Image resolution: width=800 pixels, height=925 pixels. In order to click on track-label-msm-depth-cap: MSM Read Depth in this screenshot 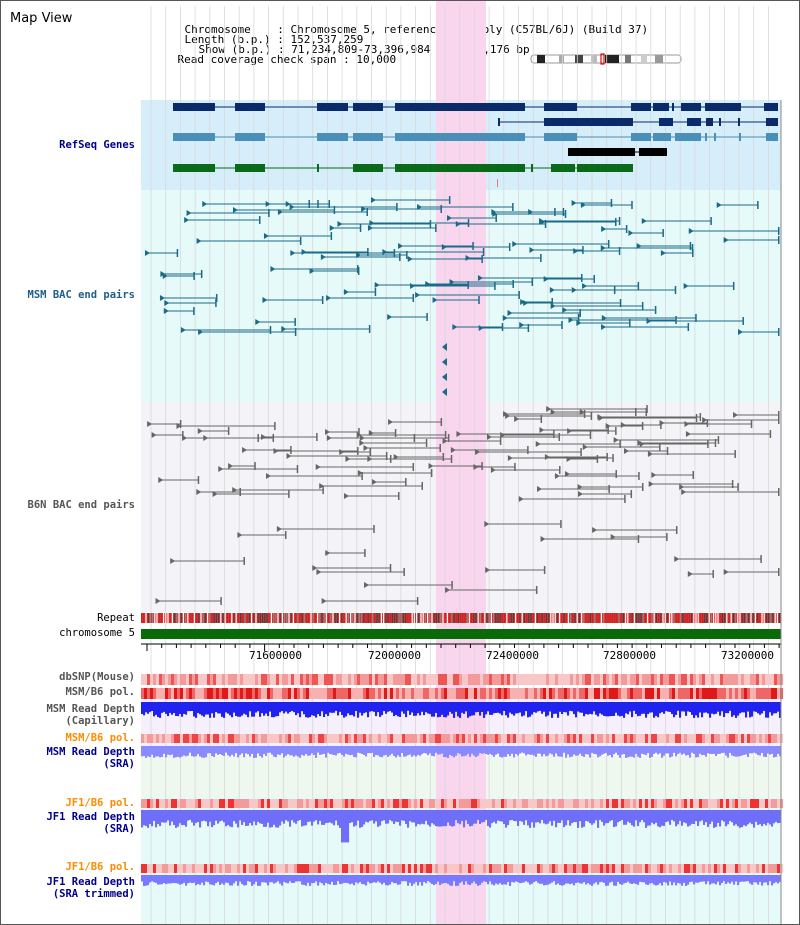, I will do `click(90, 709)`.